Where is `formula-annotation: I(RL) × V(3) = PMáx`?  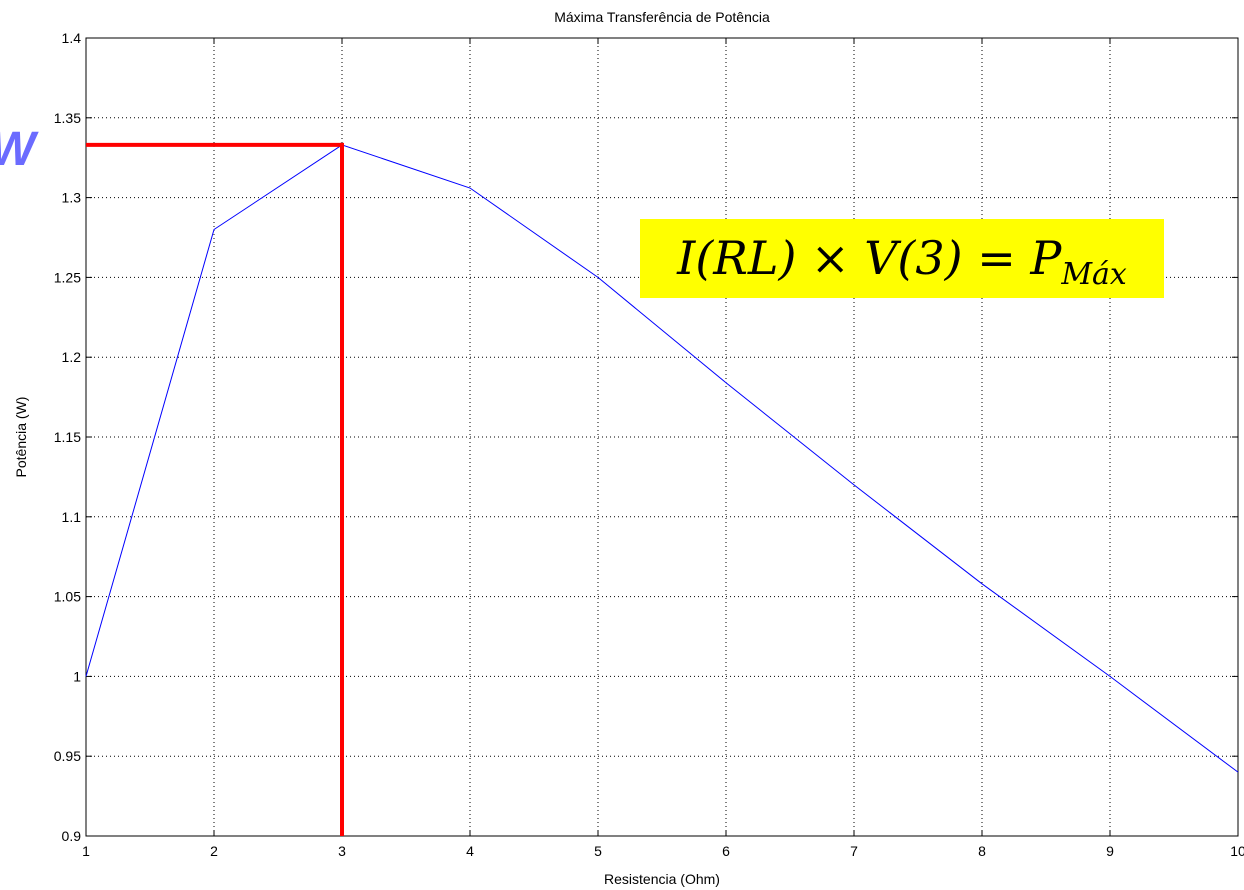 formula-annotation: I(RL) × V(3) = PMáx is located at coordinates (902, 258).